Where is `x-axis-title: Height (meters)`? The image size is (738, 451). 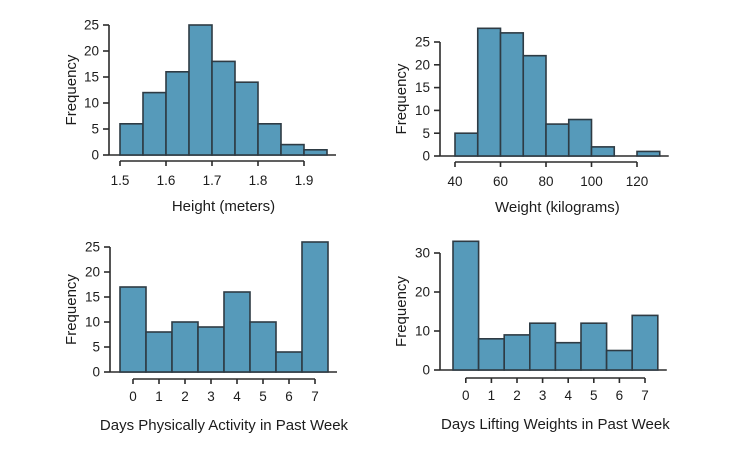 x-axis-title: Height (meters) is located at coordinates (223, 206).